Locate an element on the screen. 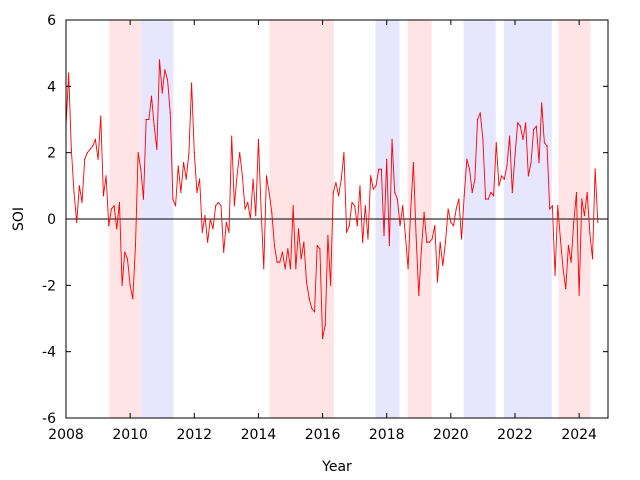  y-tick-label--2: -2 is located at coordinates (49, 286).